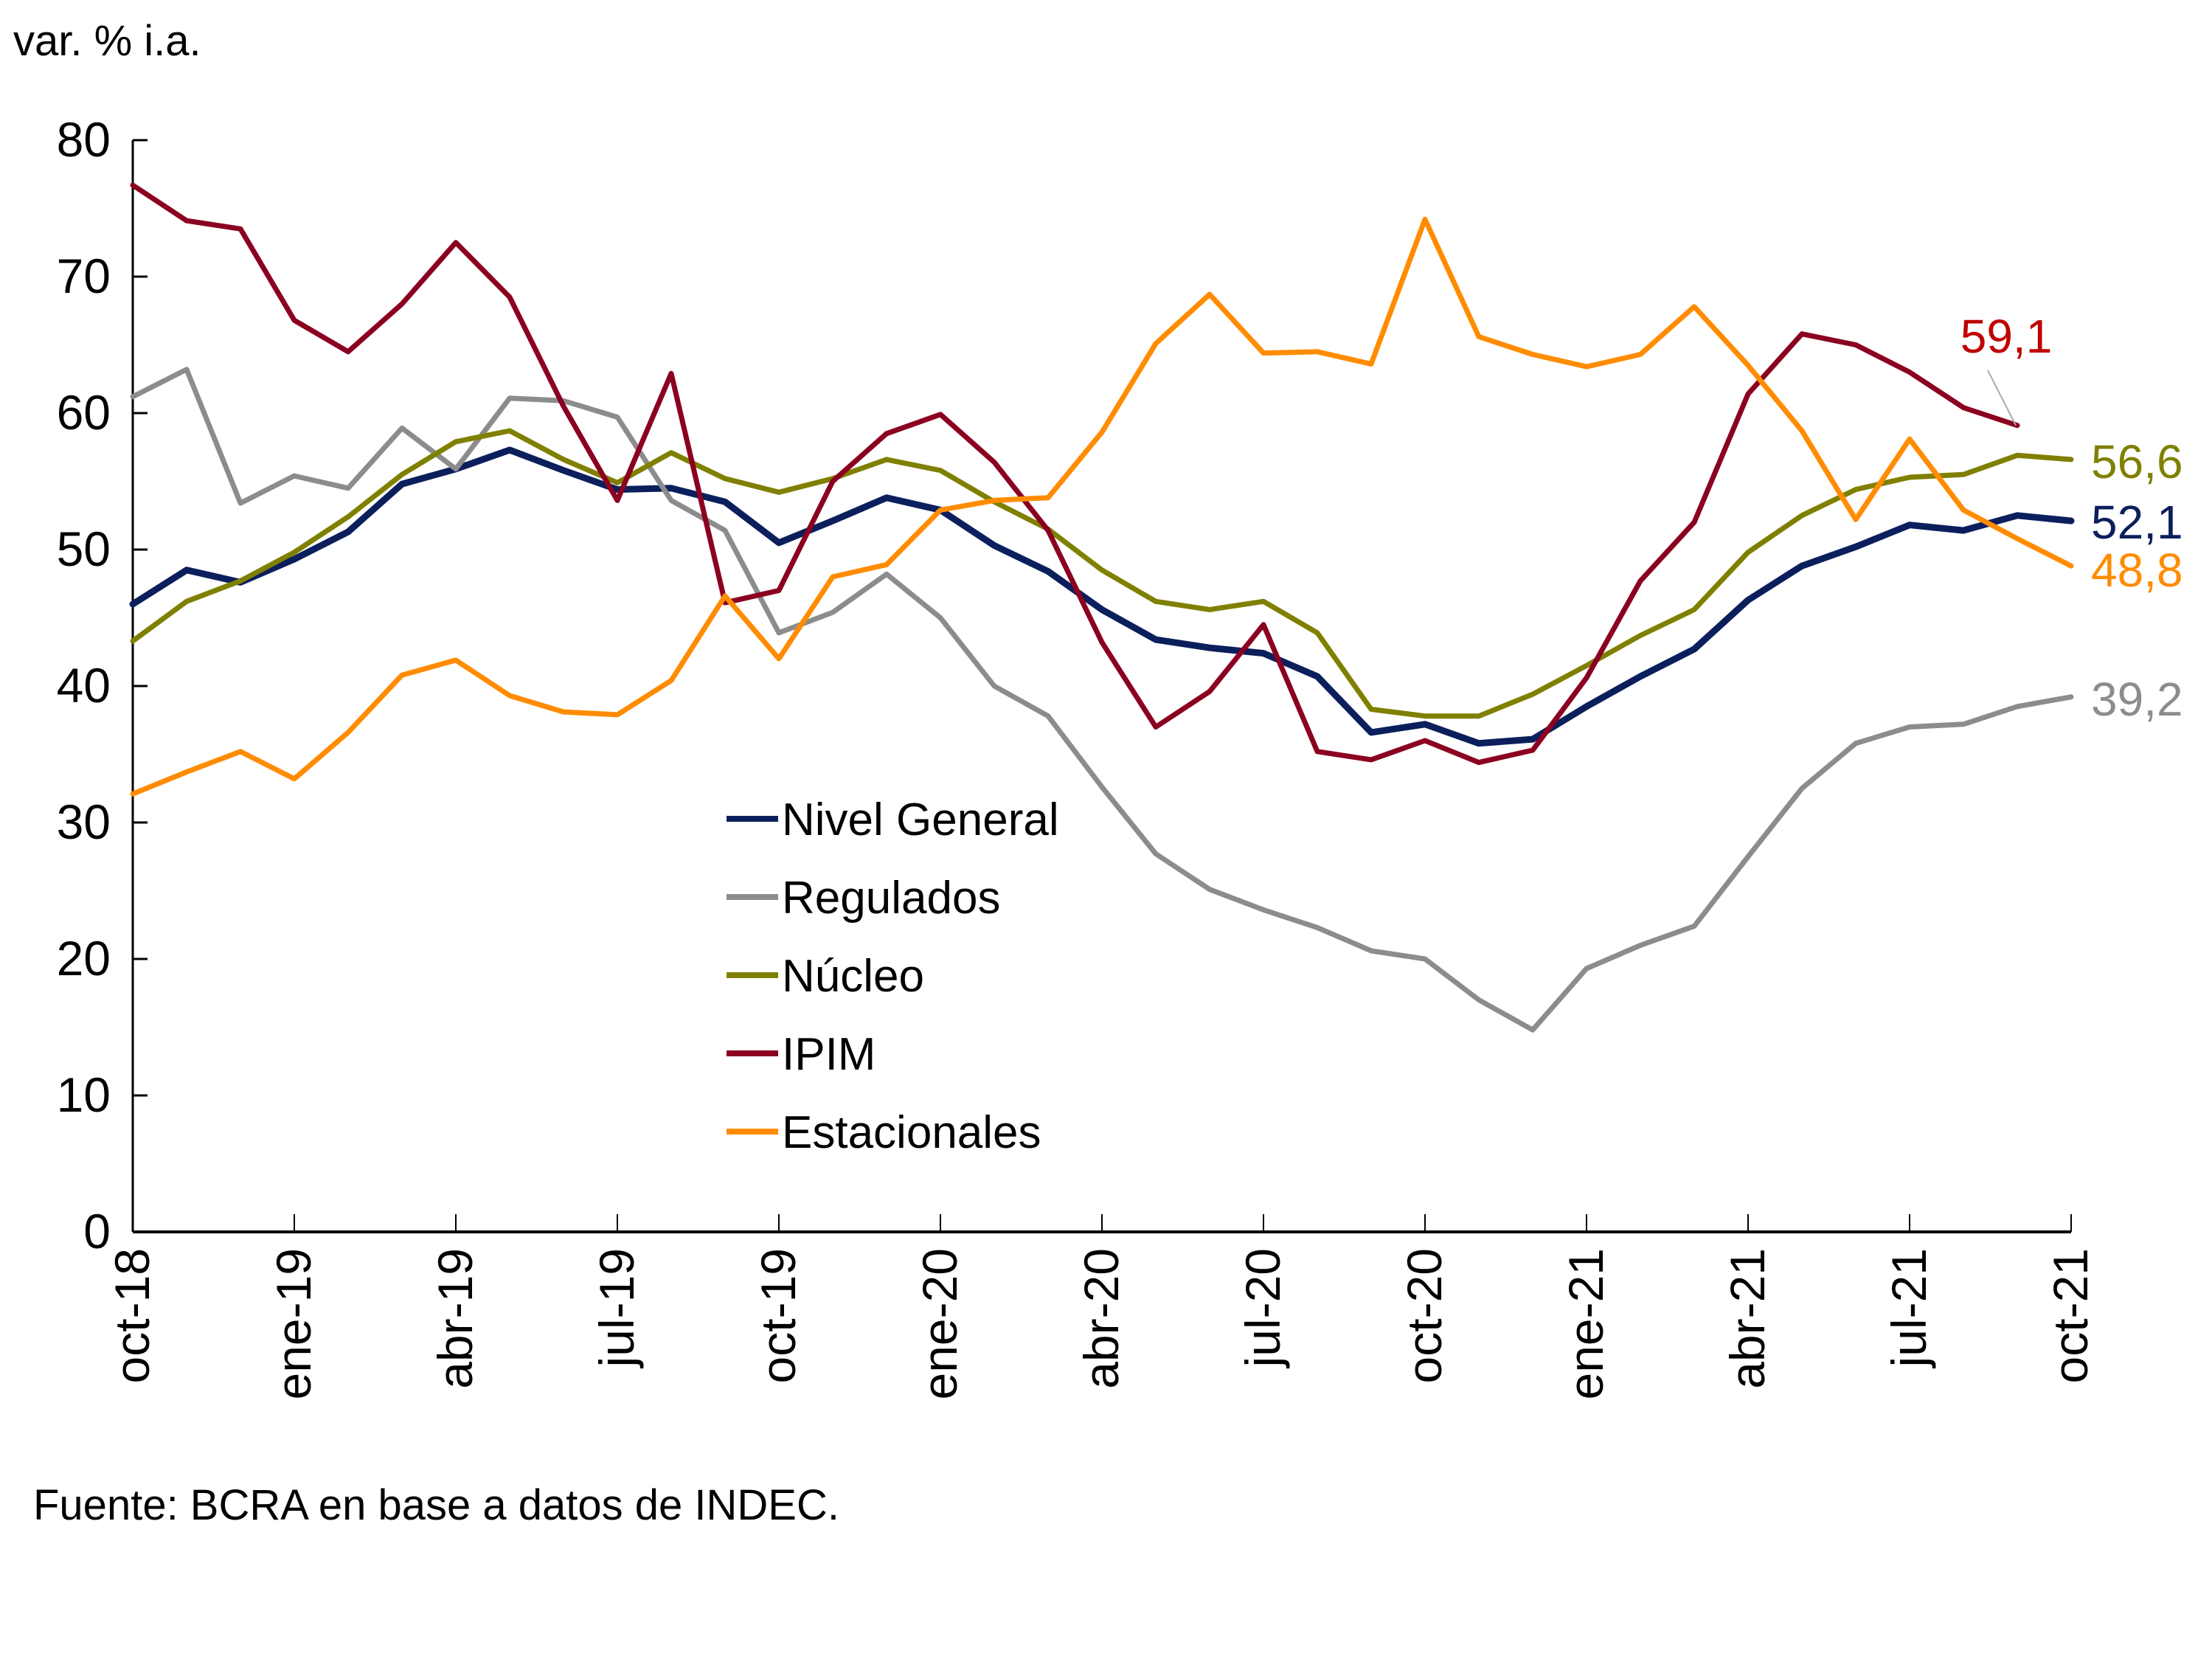 Image resolution: width=2212 pixels, height=1659 pixels. Describe the element at coordinates (294, 1324) in the screenshot. I see `x-tick-label: ene-19` at that location.